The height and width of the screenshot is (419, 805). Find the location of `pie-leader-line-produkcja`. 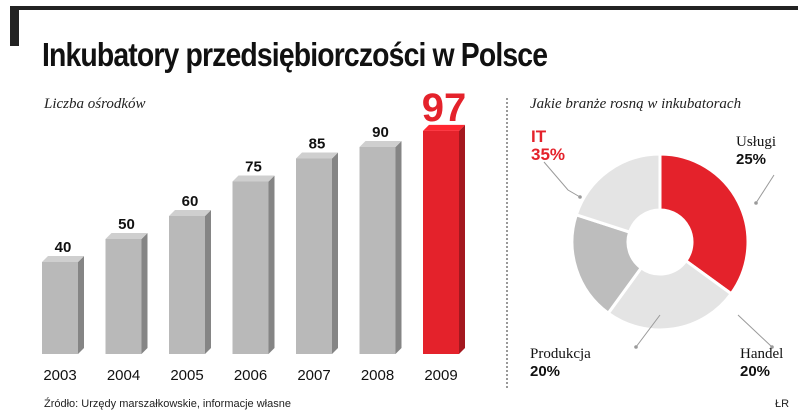

pie-leader-line-produkcja is located at coordinates (648, 331).